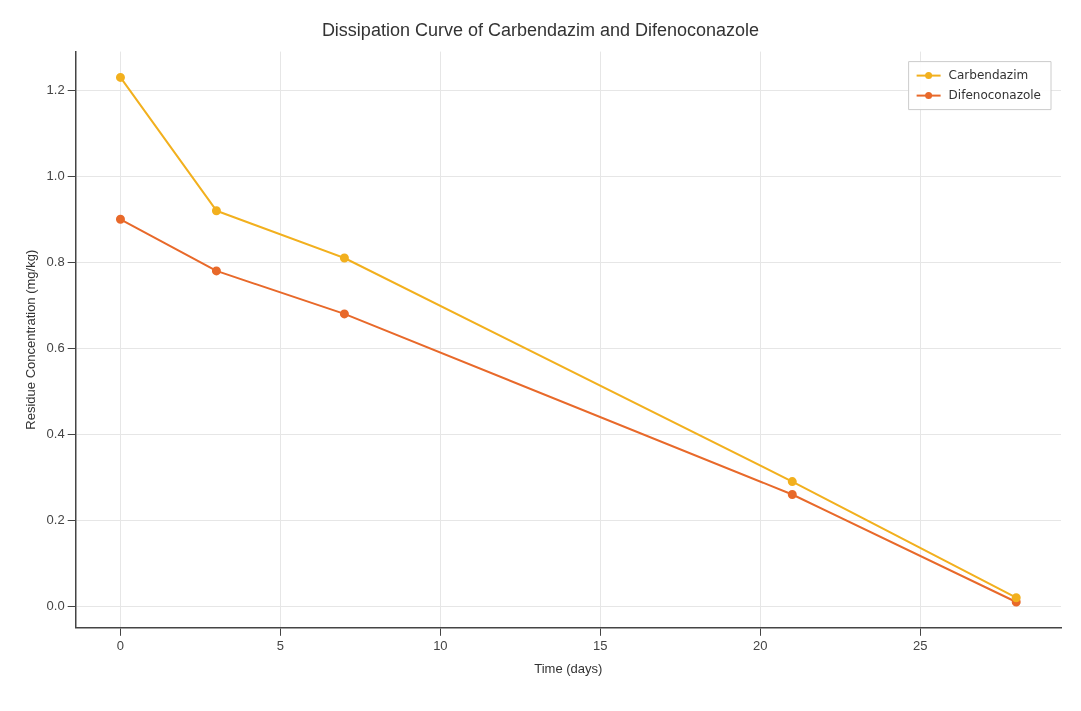  What do you see at coordinates (988, 74) in the screenshot?
I see `legend-label: Carbendazim` at bounding box center [988, 74].